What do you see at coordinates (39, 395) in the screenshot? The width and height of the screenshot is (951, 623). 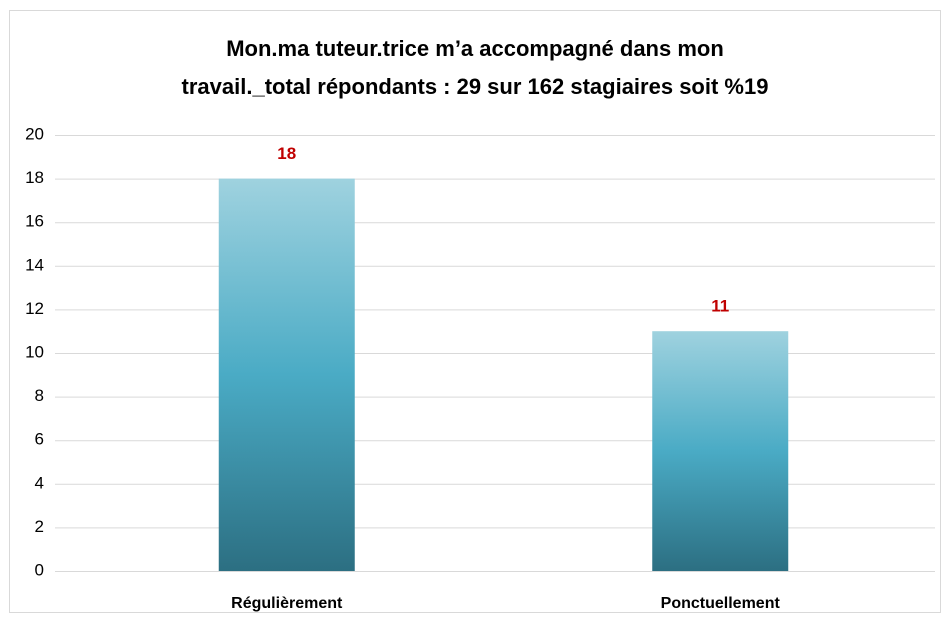 I see `y-tick-label: 8` at bounding box center [39, 395].